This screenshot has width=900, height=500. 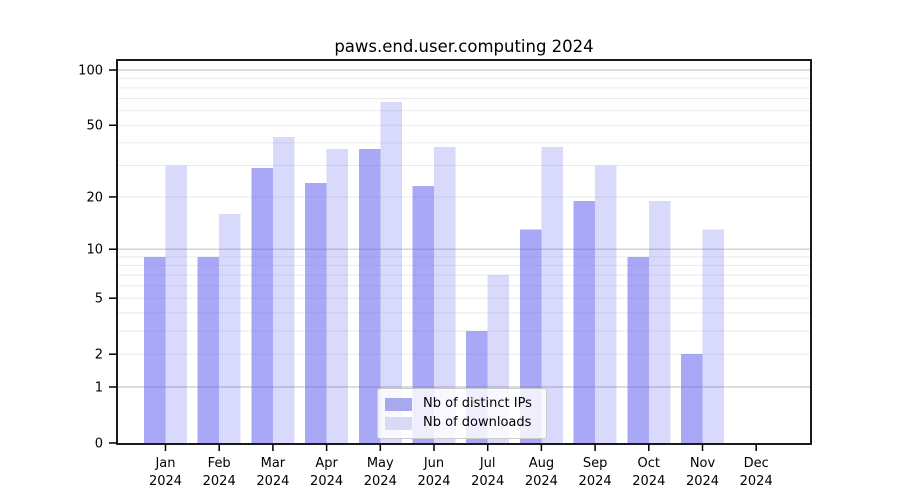 What do you see at coordinates (99, 444) in the screenshot?
I see `y-tick-label: 0` at bounding box center [99, 444].